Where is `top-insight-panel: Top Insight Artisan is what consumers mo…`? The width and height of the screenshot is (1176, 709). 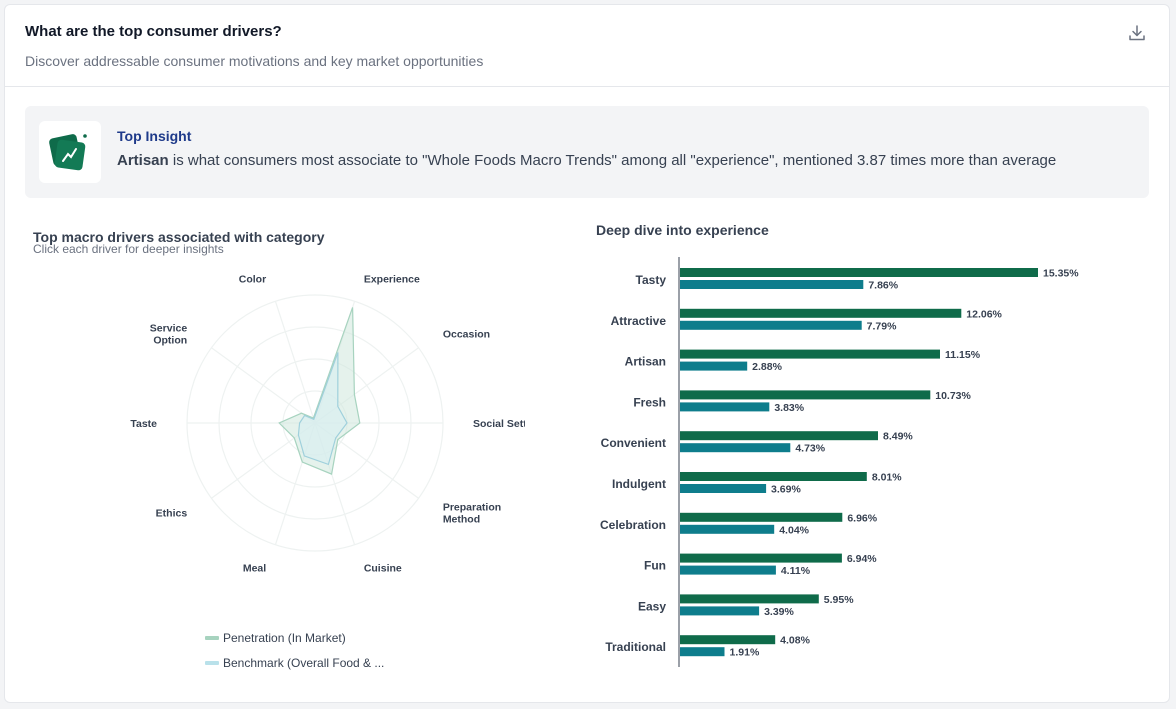 top-insight-panel: Top Insight Artisan is what consumers mo… is located at coordinates (587, 152).